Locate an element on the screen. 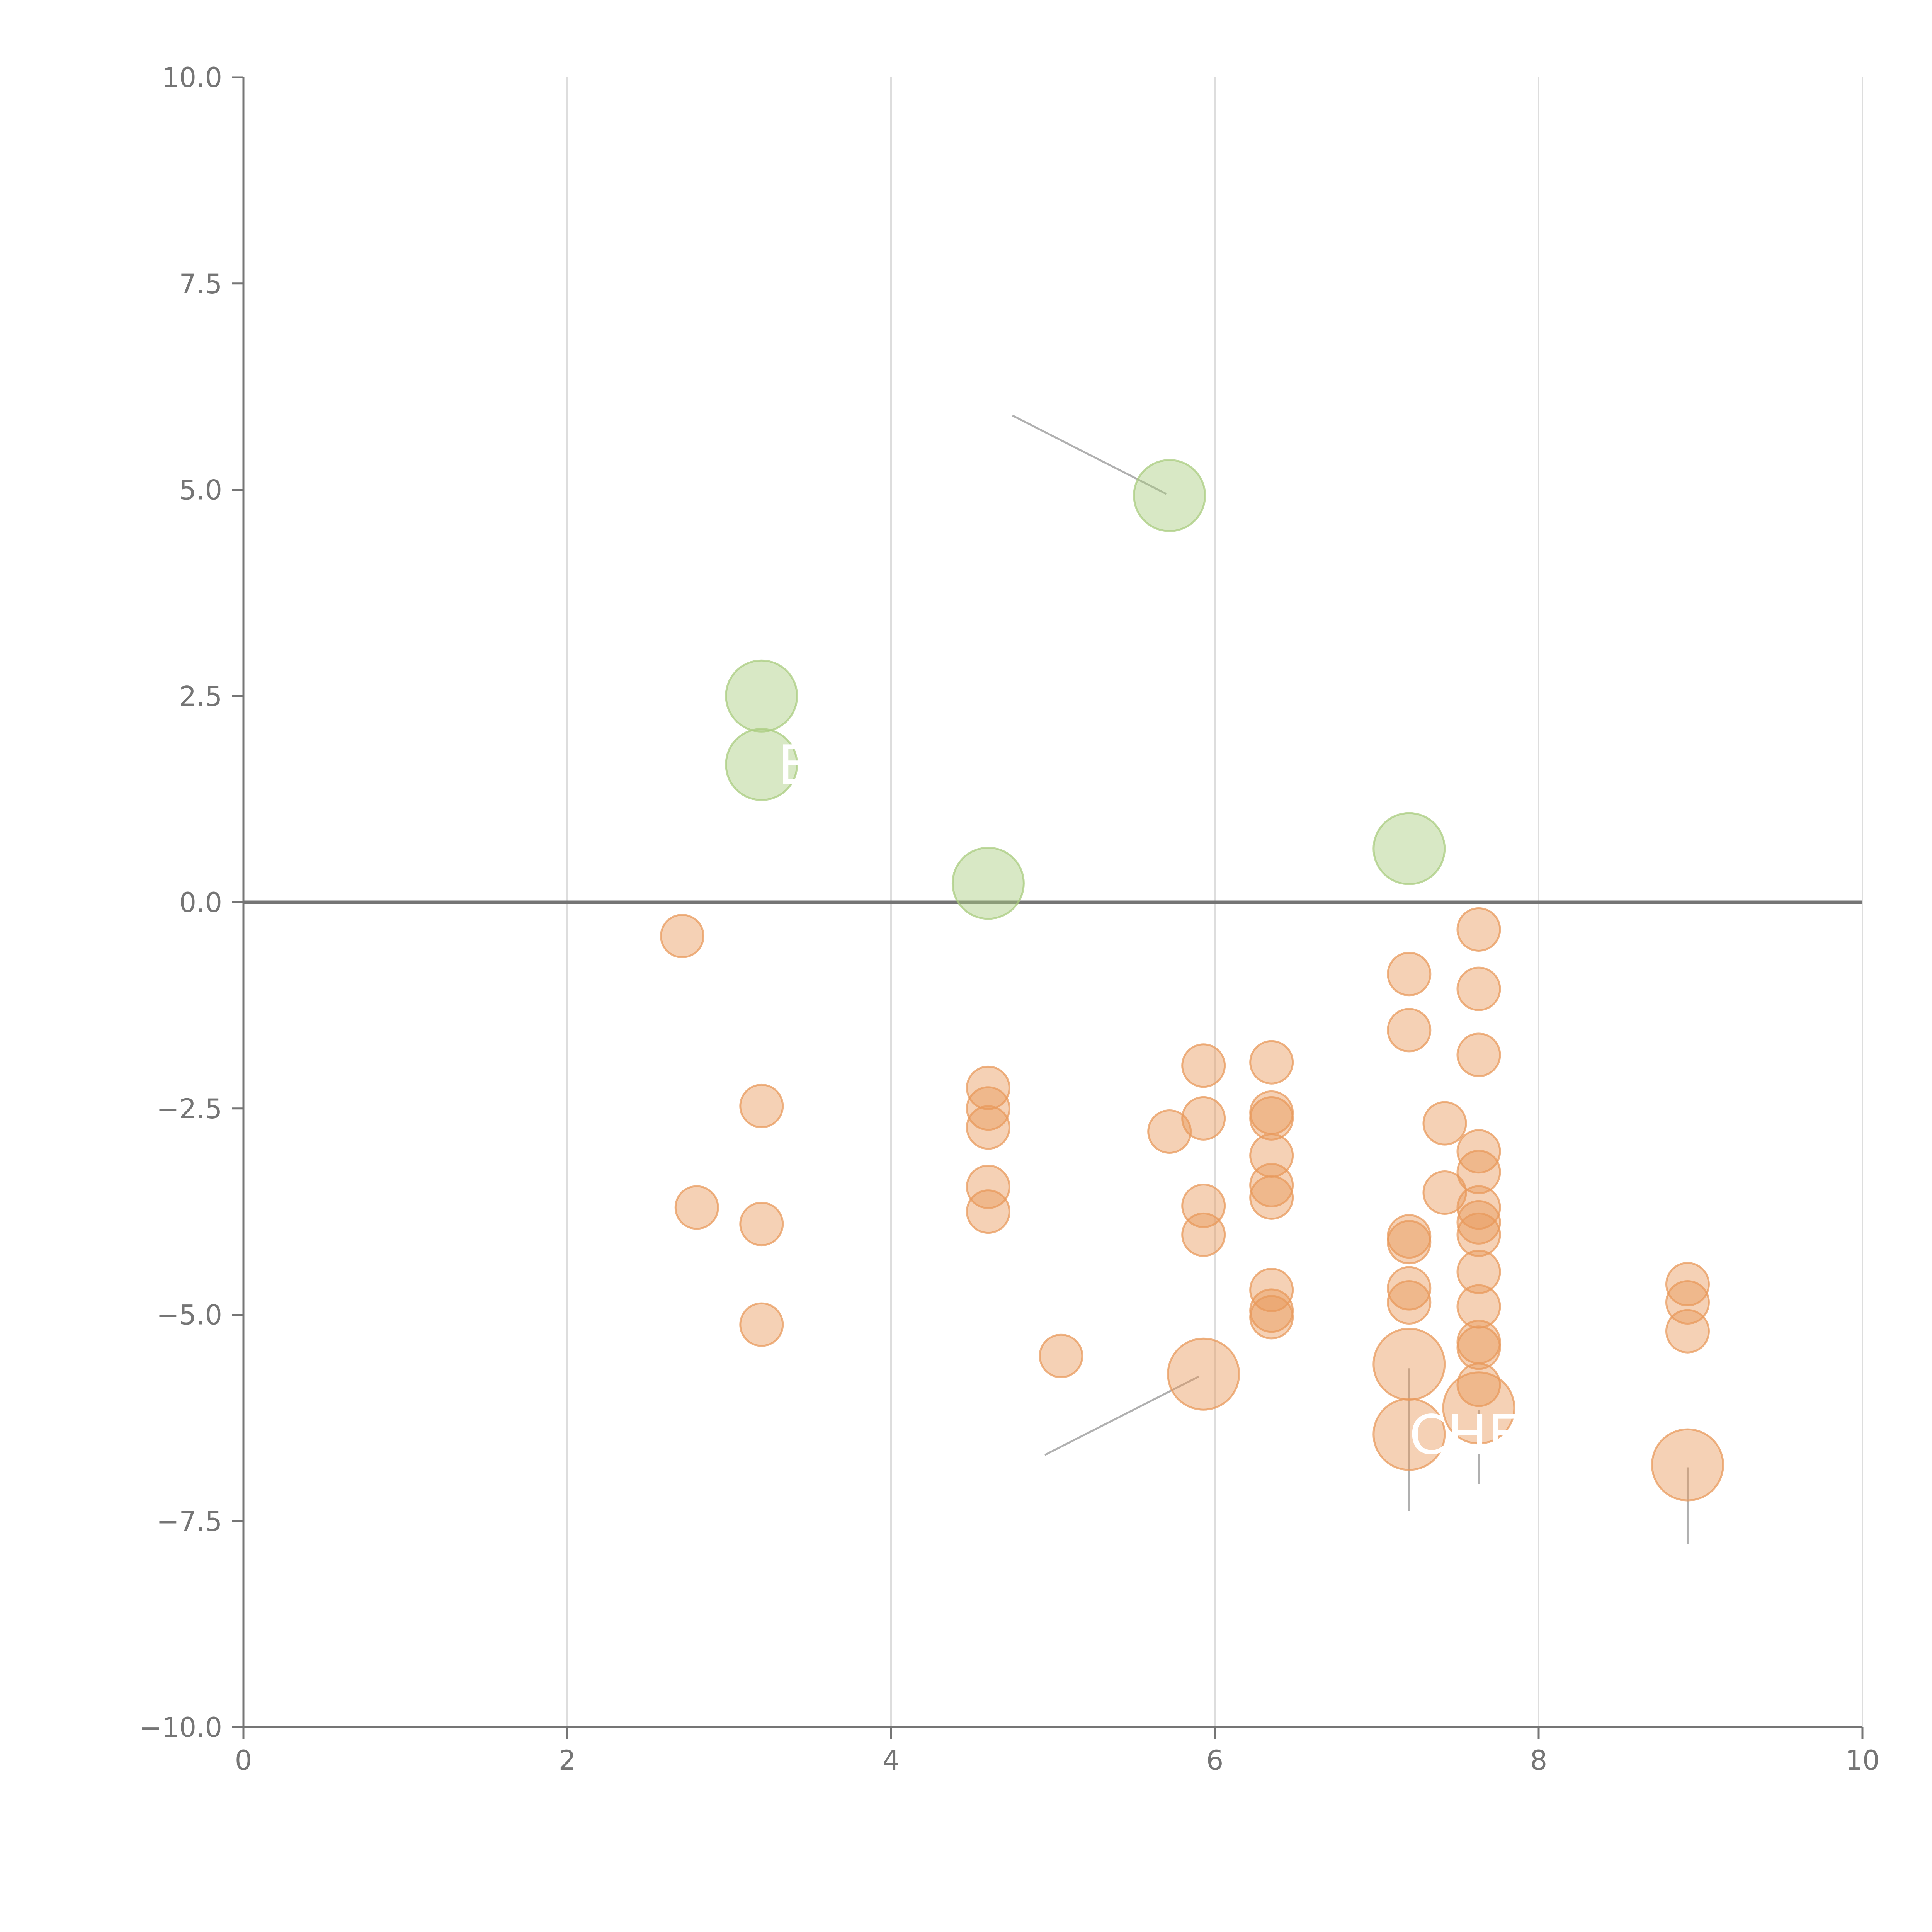  y-tick-label: −7.5 is located at coordinates (189, 1521).